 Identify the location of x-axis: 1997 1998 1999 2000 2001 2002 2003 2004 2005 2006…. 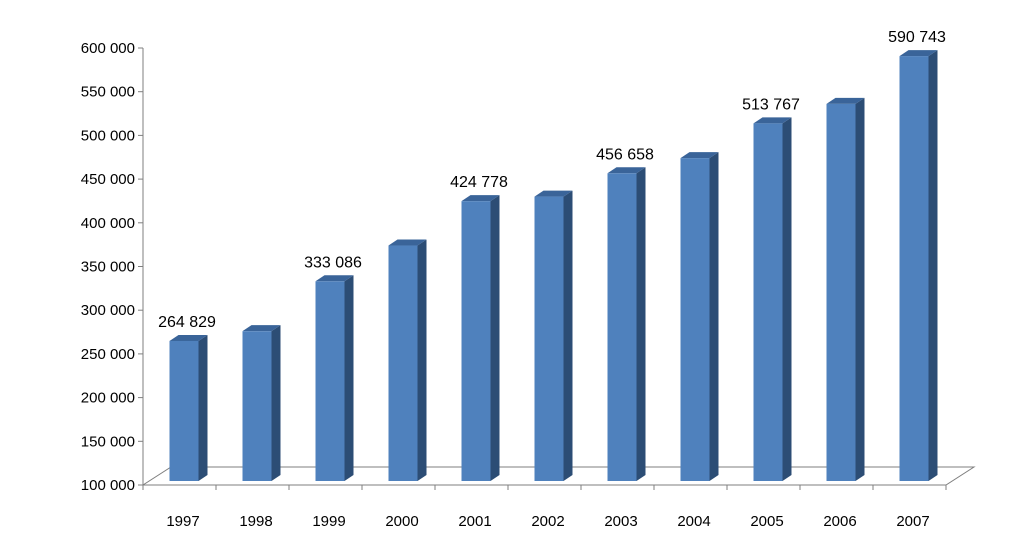
(544, 507).